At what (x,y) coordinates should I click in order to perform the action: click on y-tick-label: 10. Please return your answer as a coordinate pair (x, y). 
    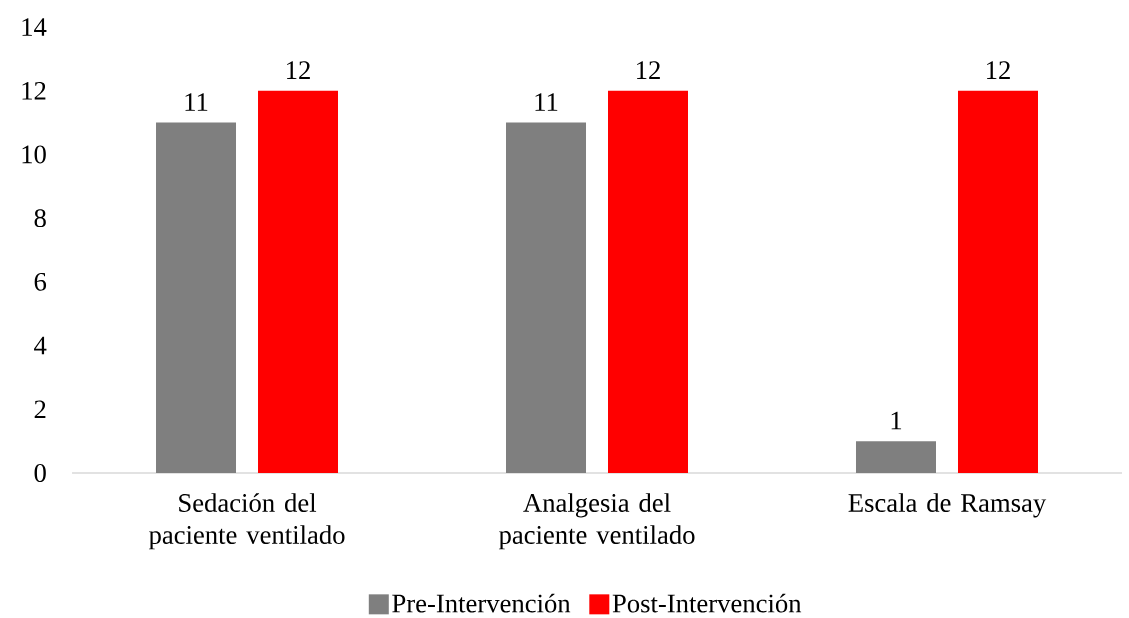
    Looking at the image, I should click on (34, 154).